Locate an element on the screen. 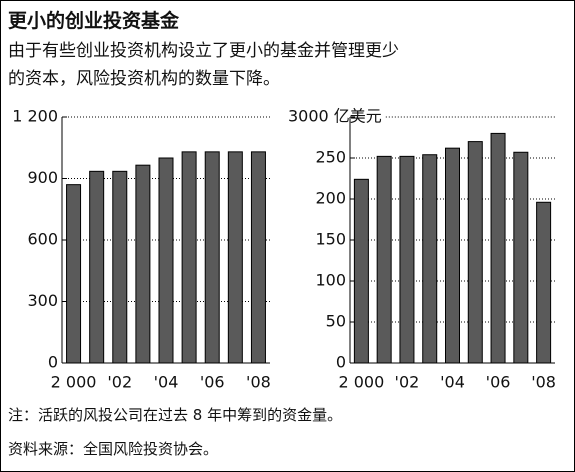 The height and width of the screenshot is (472, 575). y-tick-label: 250 is located at coordinates (330, 157).